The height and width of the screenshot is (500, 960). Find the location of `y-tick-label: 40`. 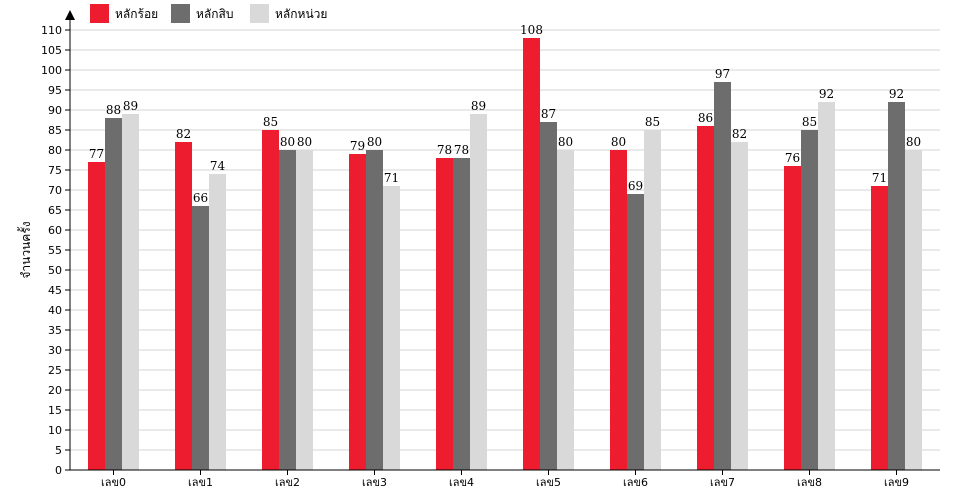

y-tick-label: 40 is located at coordinates (55, 310).